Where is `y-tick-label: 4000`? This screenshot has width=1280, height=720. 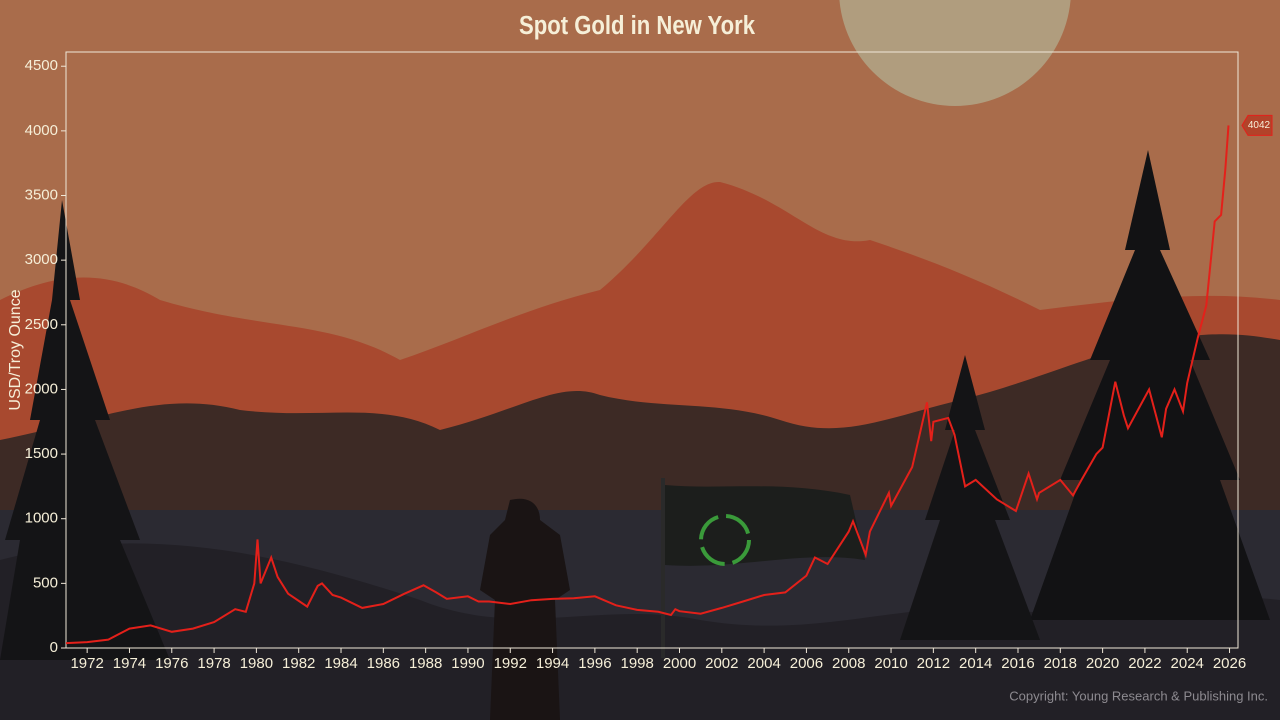
y-tick-label: 4000 is located at coordinates (41, 130).